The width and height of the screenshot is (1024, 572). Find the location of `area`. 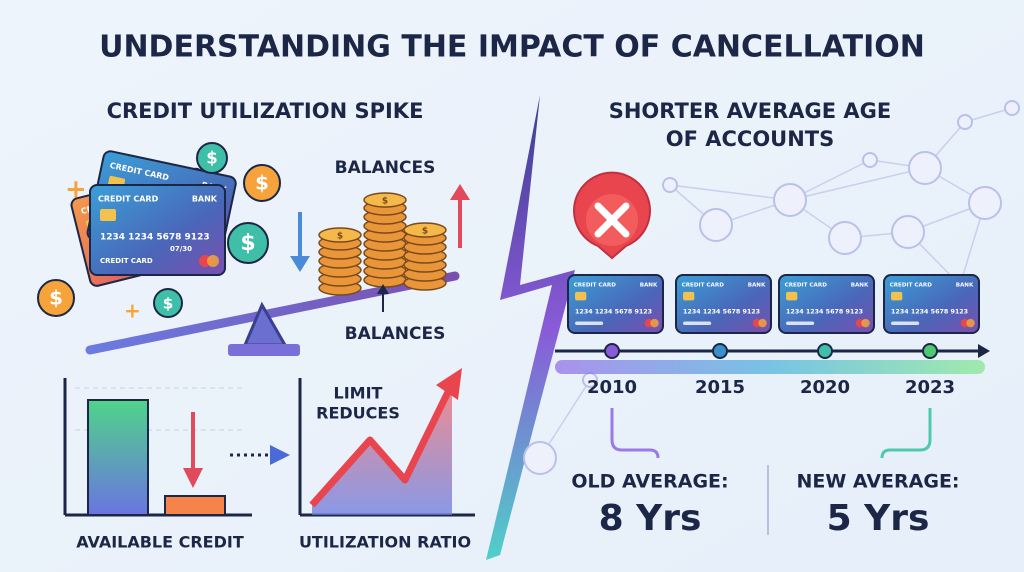

area is located at coordinates (382, 450).